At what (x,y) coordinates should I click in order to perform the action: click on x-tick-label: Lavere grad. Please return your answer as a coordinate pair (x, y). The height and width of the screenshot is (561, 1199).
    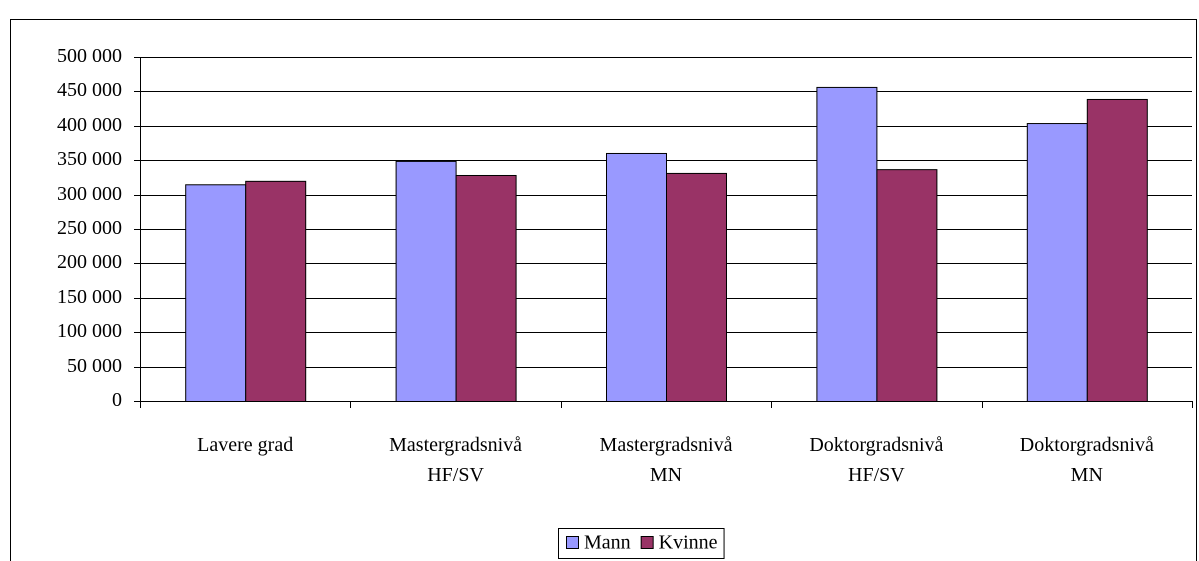
    Looking at the image, I should click on (245, 445).